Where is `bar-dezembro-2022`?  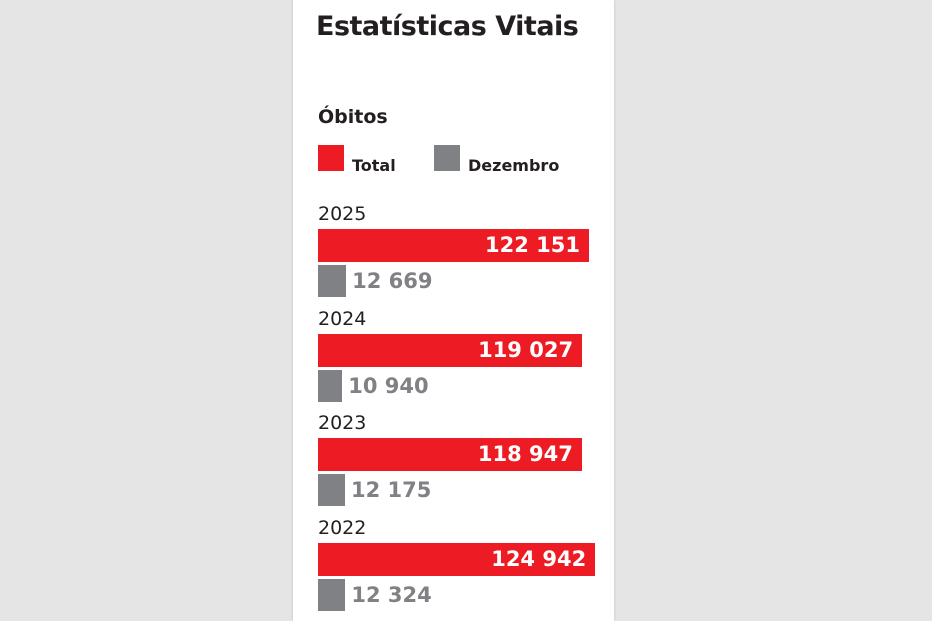 bar-dezembro-2022 is located at coordinates (332, 594).